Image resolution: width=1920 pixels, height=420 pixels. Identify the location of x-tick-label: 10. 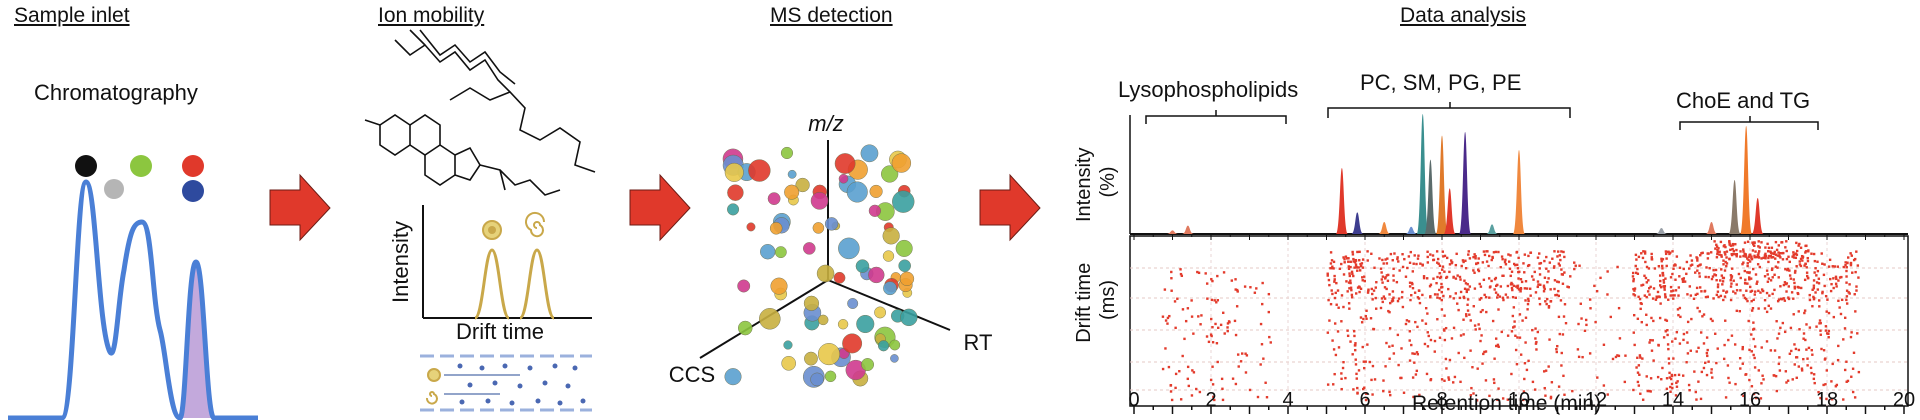
(1519, 400).